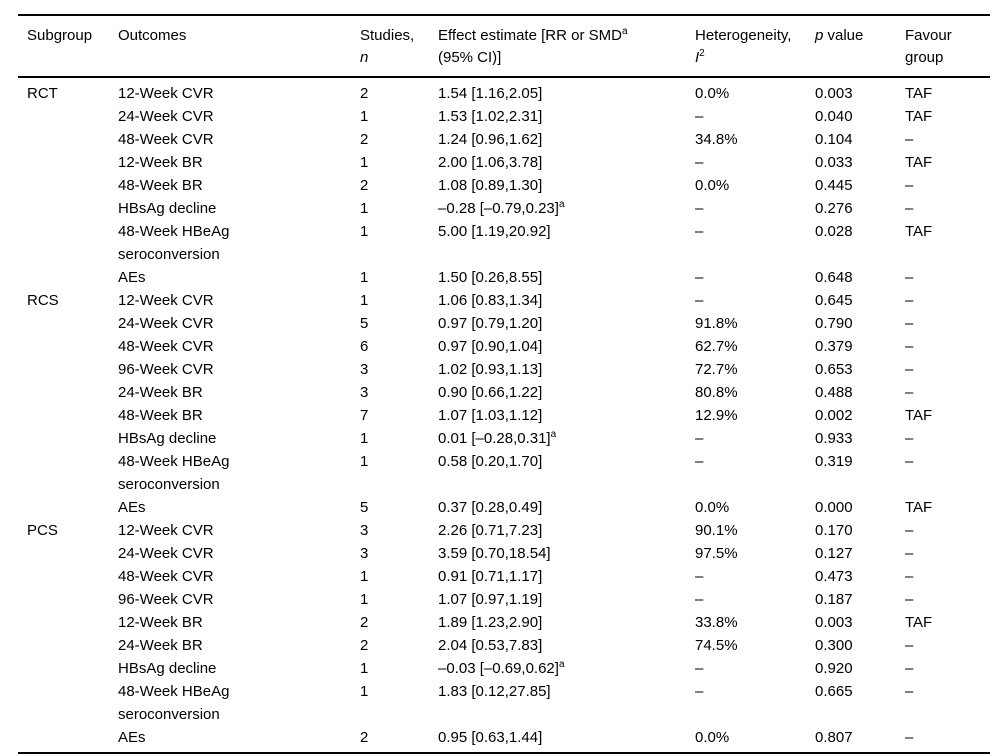 The height and width of the screenshot is (756, 1000). What do you see at coordinates (834, 645) in the screenshot?
I see `cell-p-value: 0.300` at bounding box center [834, 645].